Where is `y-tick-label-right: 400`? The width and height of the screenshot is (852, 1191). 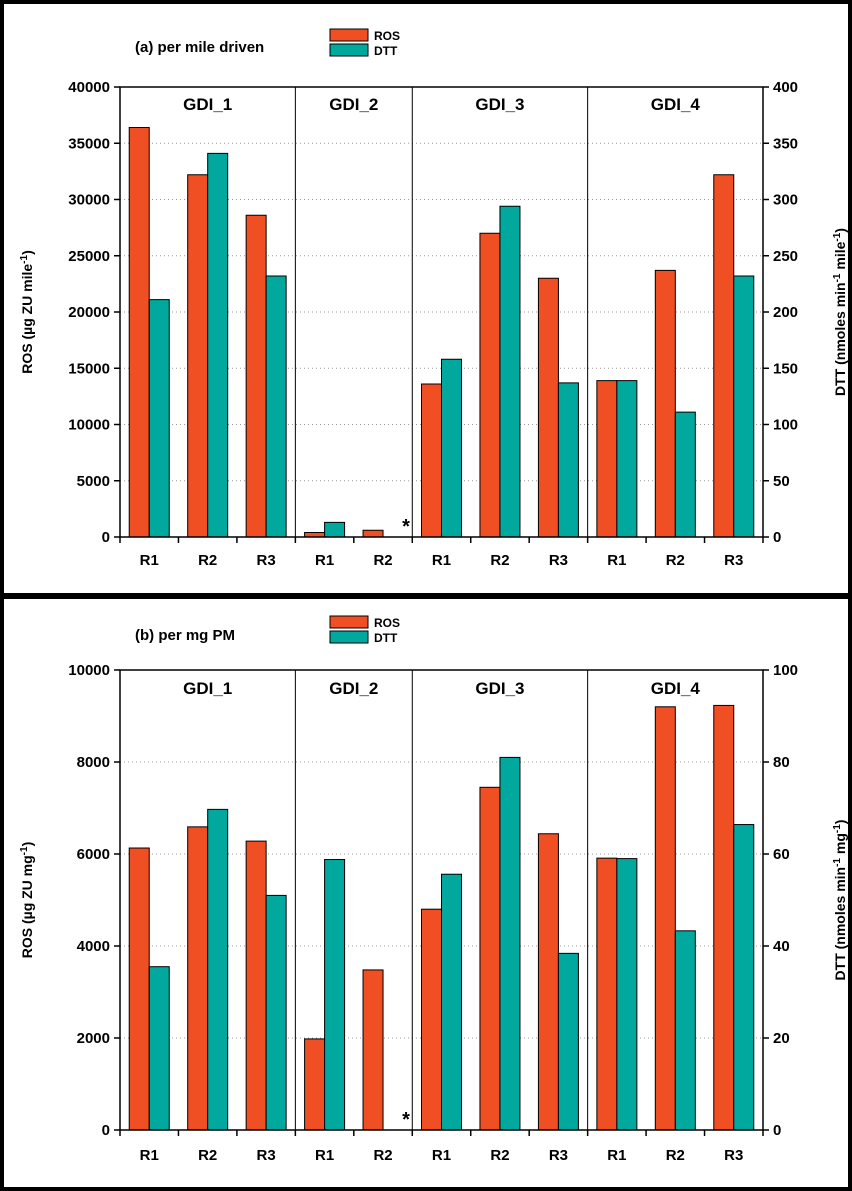 y-tick-label-right: 400 is located at coordinates (785, 87).